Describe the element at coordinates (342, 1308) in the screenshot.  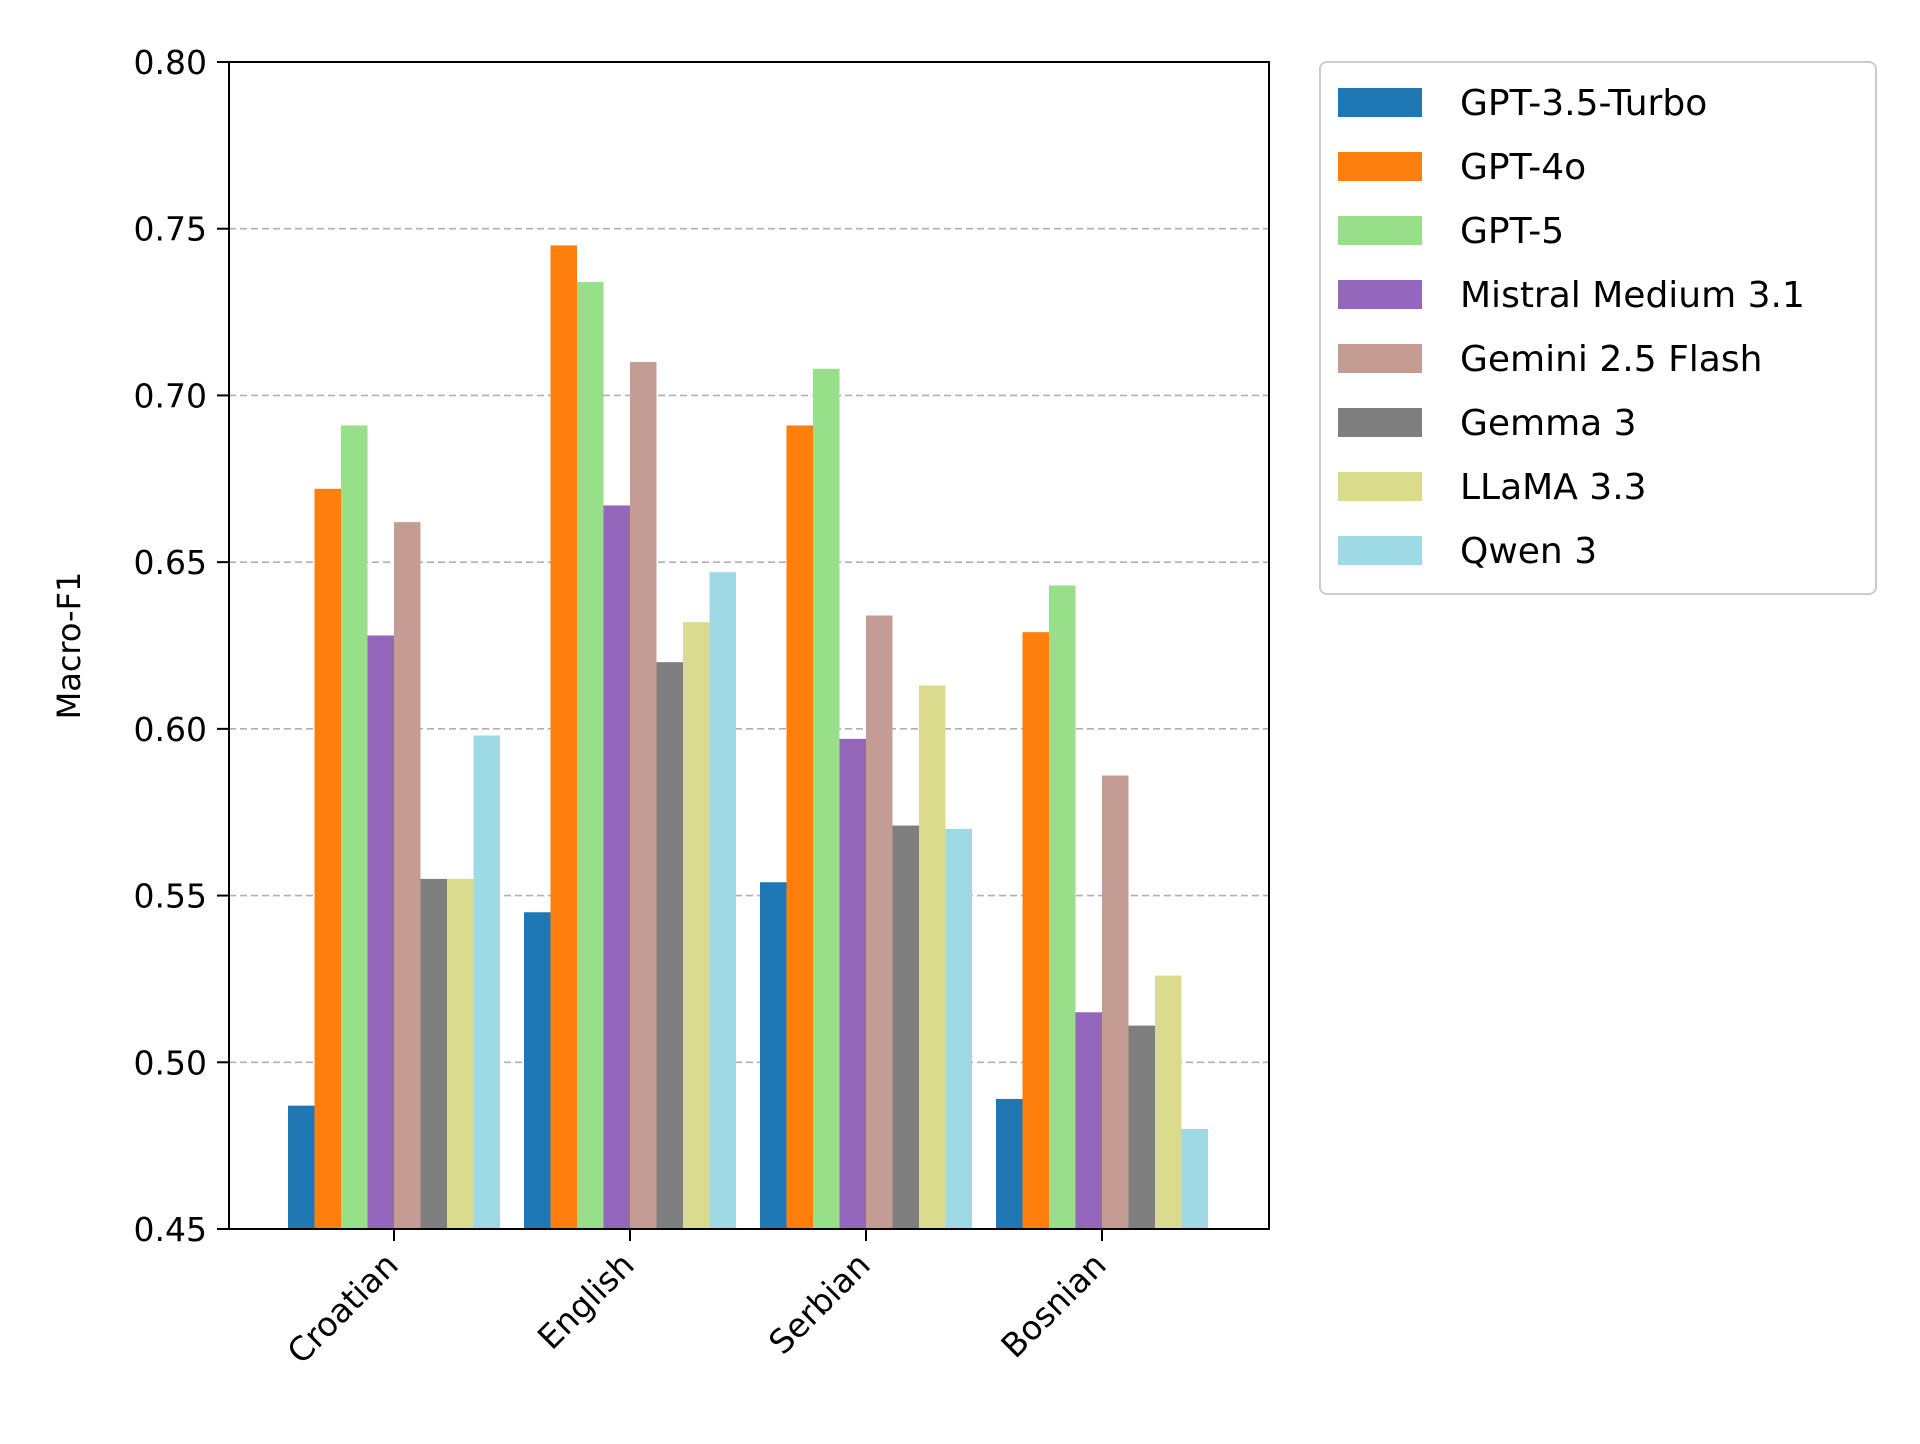
I see `x-tick-label: Croatian` at that location.